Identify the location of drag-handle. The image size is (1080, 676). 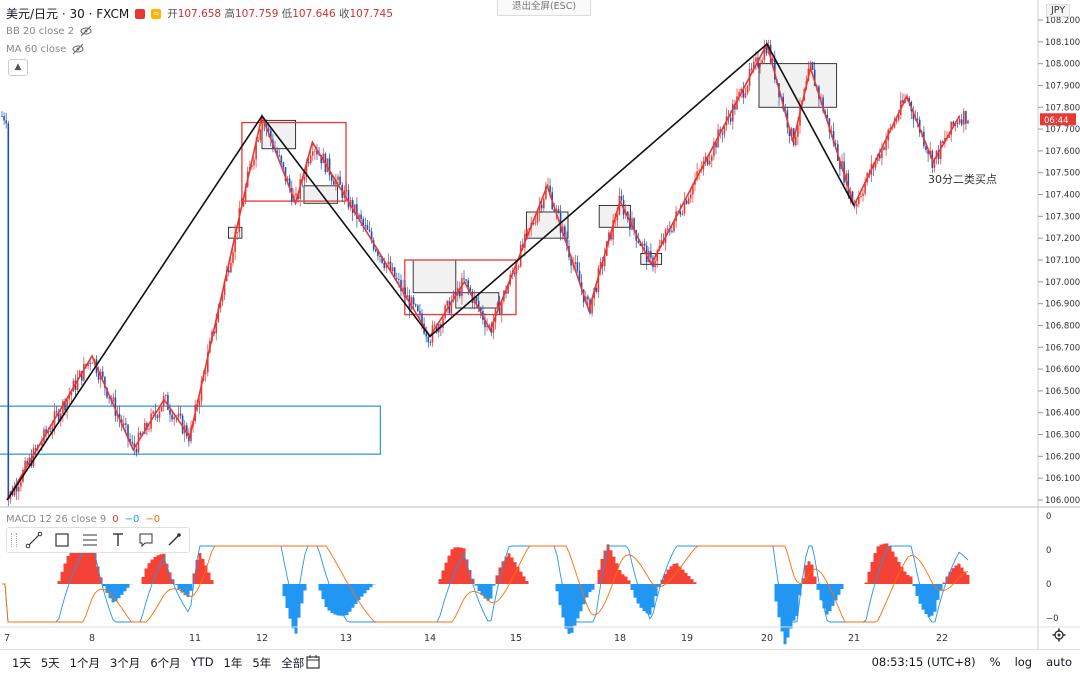
(14, 540).